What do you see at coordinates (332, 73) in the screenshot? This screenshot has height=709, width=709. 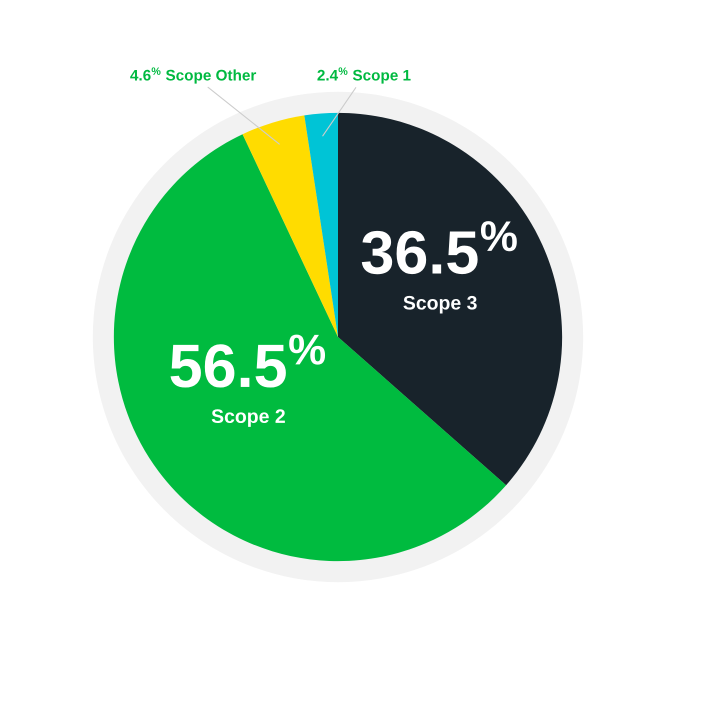 I see `data-label: 2.4$^{%}$` at bounding box center [332, 73].